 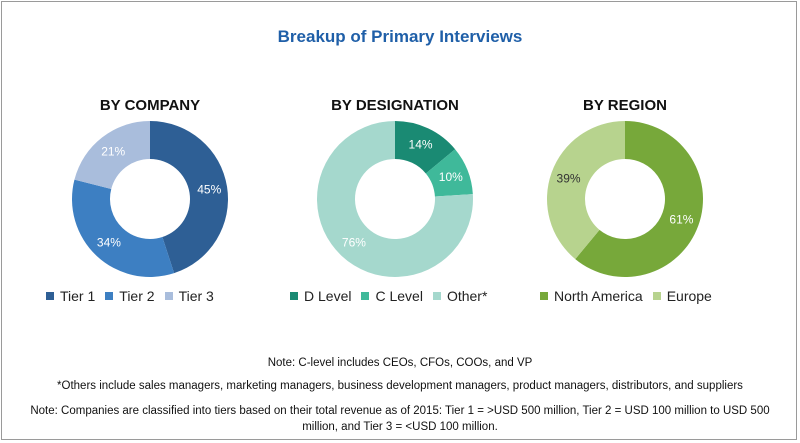 I want to click on data-label-c-level: 10%, so click(x=451, y=177).